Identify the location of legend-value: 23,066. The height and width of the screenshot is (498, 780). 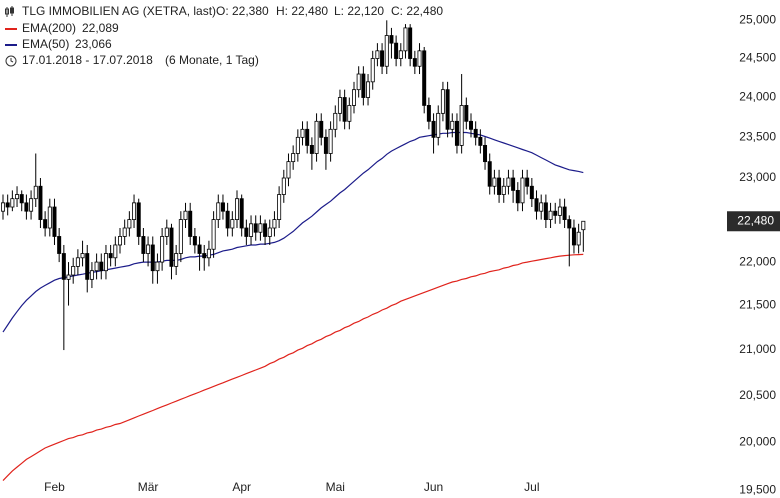
(93, 44).